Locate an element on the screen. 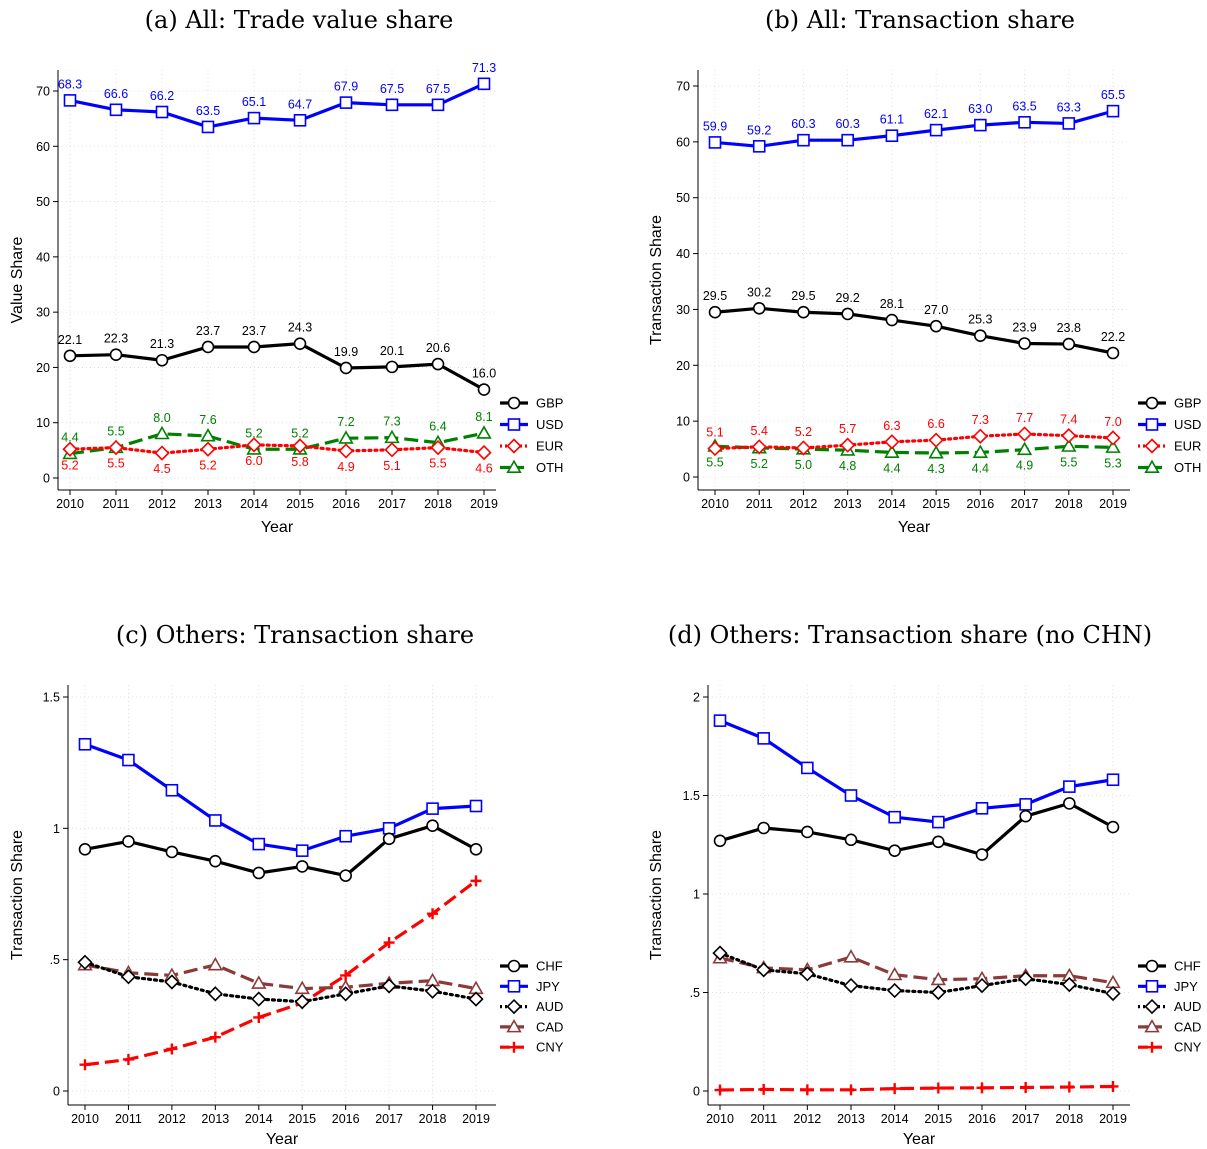 The image size is (1207, 1149). series-eur: 5.2 5.5 4.5 5.2 6.0 5.8 4.9 5.1 5.5 4.6 is located at coordinates (277, 456).